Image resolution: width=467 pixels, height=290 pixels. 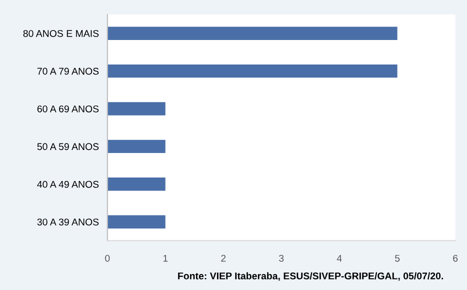 I want to click on x-tick-label: 3, so click(x=281, y=258).